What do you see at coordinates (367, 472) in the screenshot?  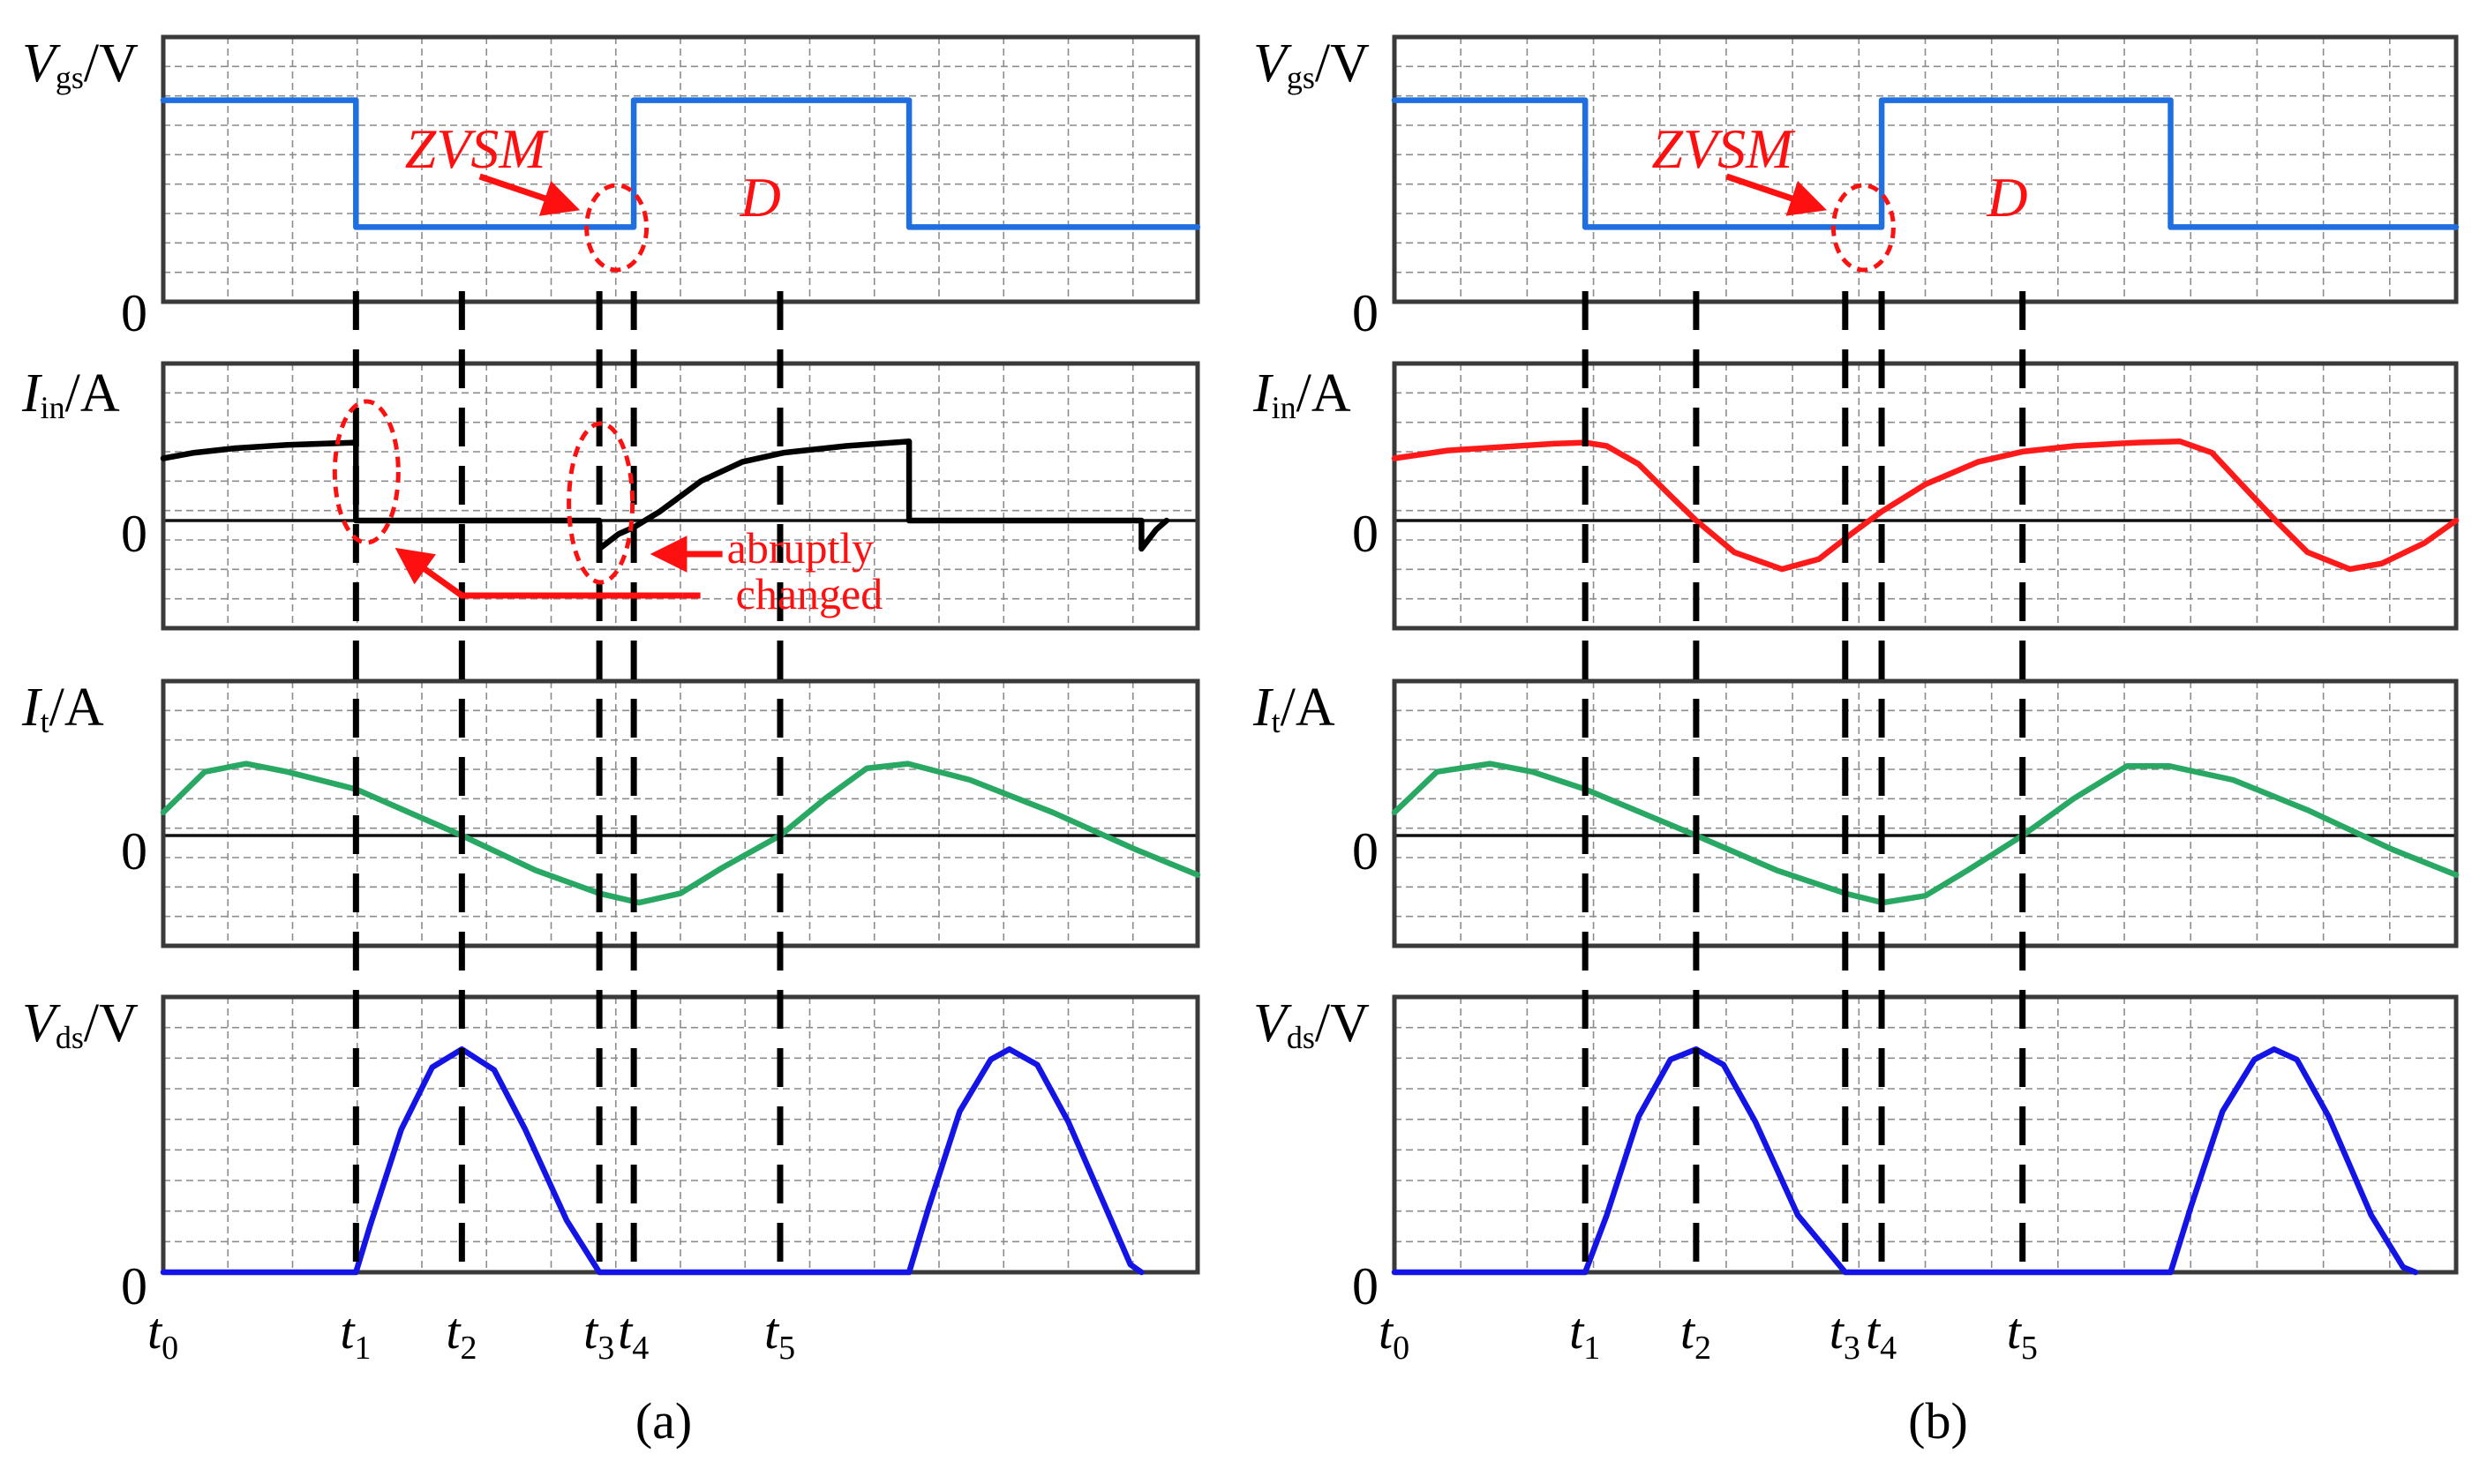 I see `abrupt-change-circle-t1` at bounding box center [367, 472].